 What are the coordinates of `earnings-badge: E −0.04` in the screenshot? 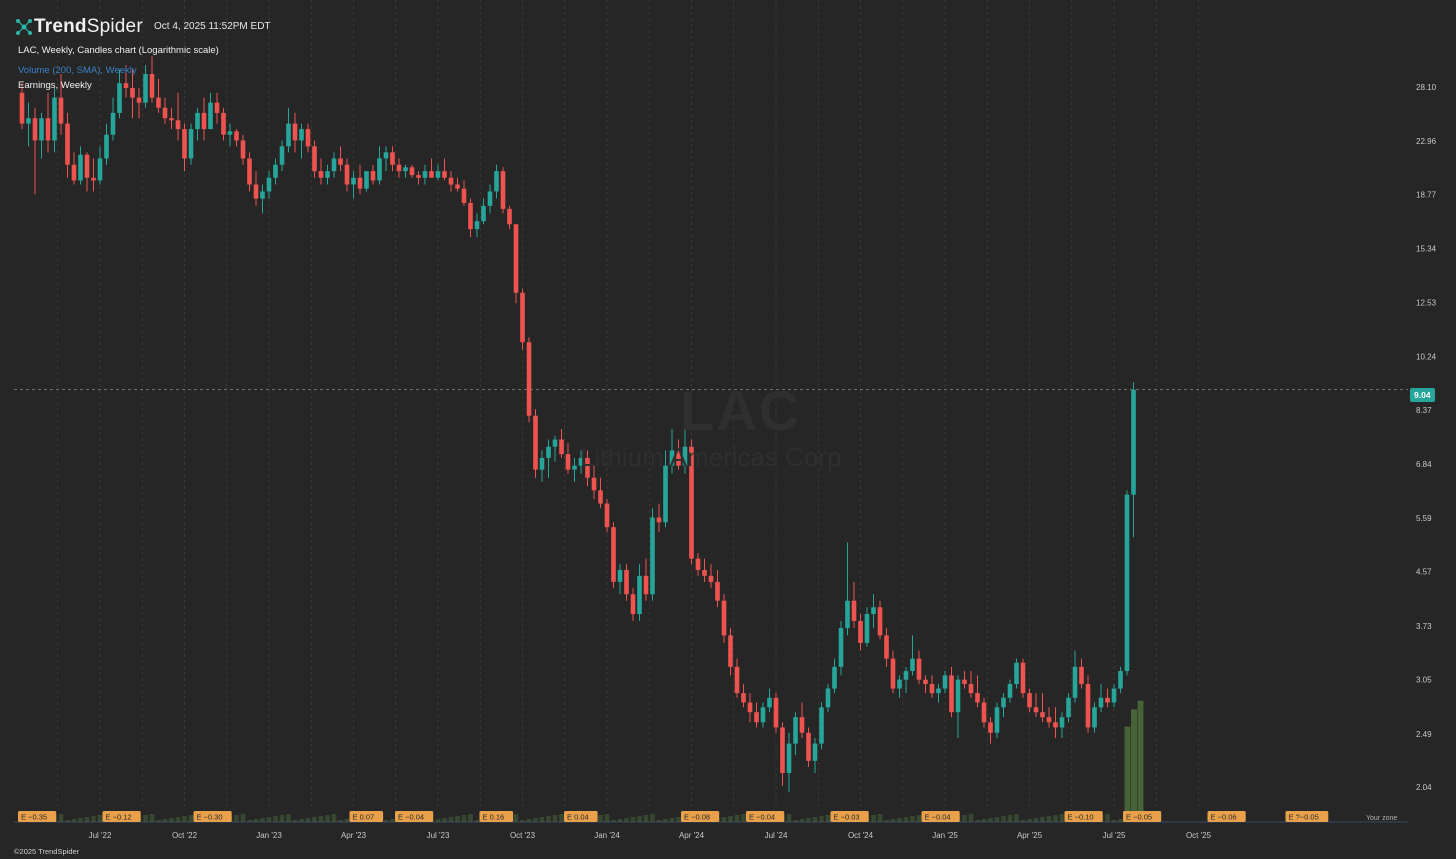 It's located at (765, 816).